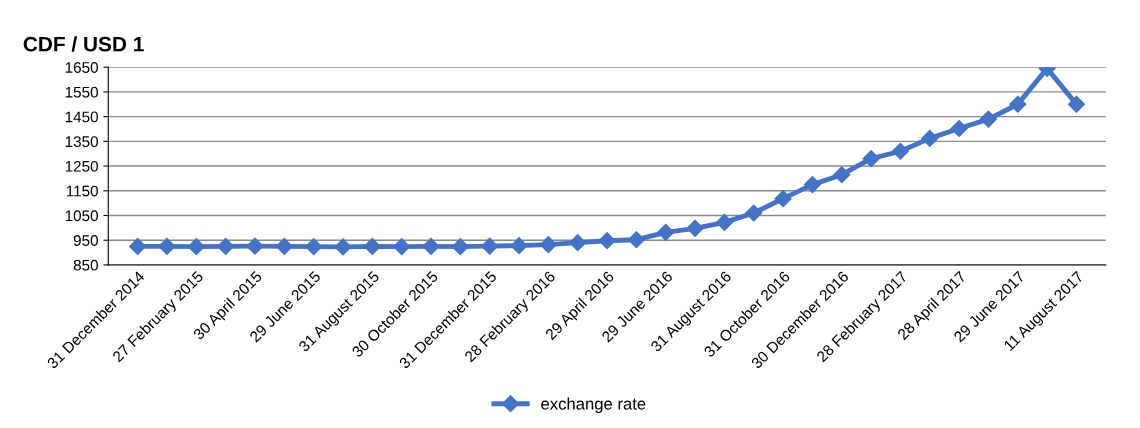  Describe the element at coordinates (81, 117) in the screenshot. I see `y-tick-label: 1450` at that location.